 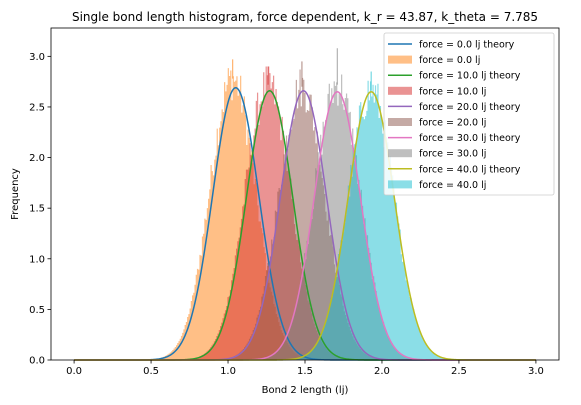 I want to click on legend-label: force = 30.0 lj, so click(x=452, y=154).